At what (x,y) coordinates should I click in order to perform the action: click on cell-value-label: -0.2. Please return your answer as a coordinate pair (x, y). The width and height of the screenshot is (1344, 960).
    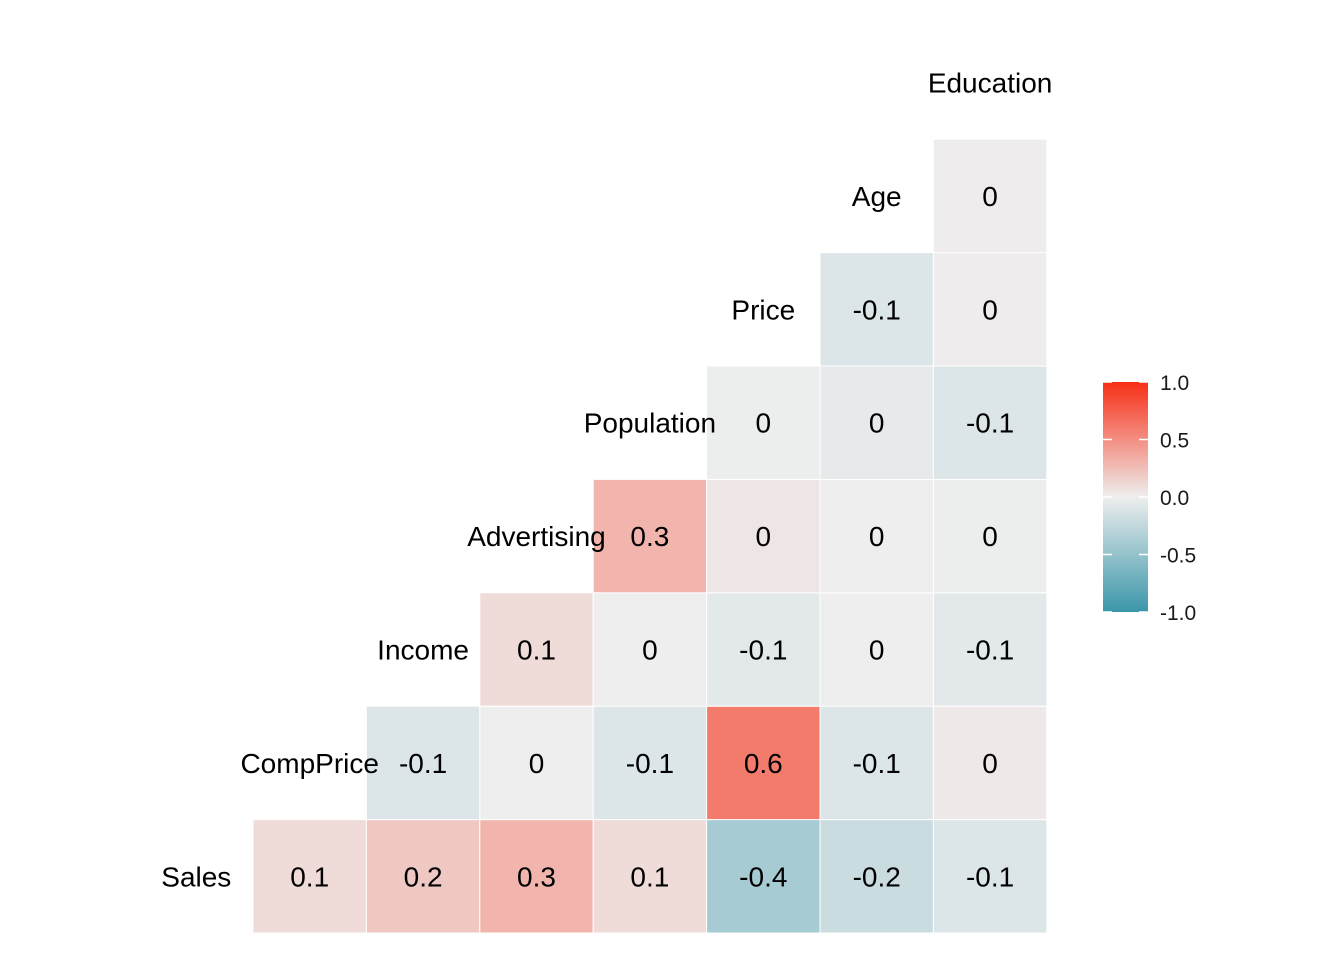
    Looking at the image, I should click on (877, 876).